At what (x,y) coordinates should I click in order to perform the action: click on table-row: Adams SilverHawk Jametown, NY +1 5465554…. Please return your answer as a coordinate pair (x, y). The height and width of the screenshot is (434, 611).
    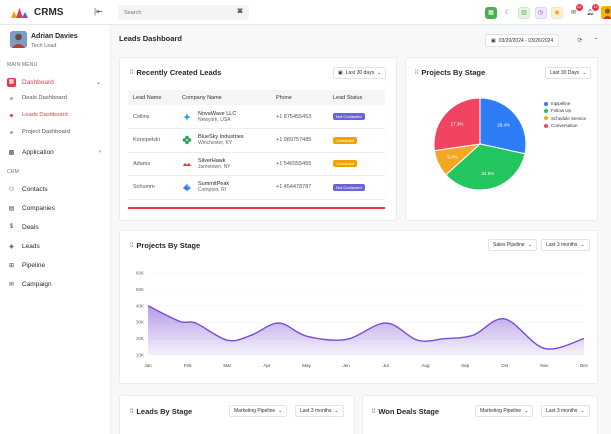
    Looking at the image, I should click on (256, 164).